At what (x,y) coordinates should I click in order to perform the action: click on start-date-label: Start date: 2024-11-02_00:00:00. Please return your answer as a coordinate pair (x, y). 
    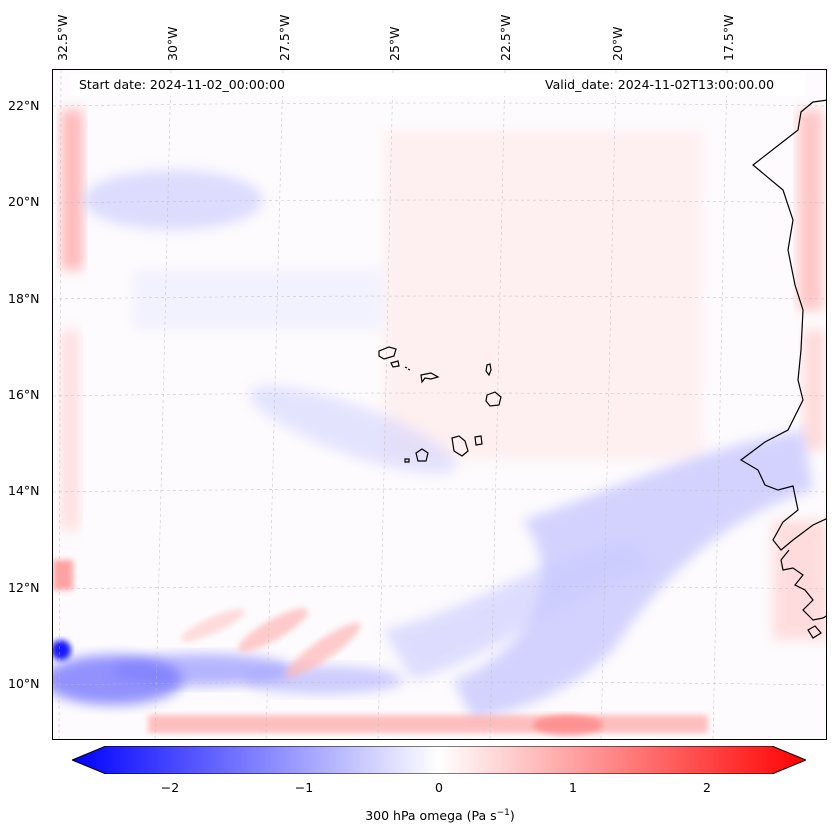
    Looking at the image, I should click on (182, 84).